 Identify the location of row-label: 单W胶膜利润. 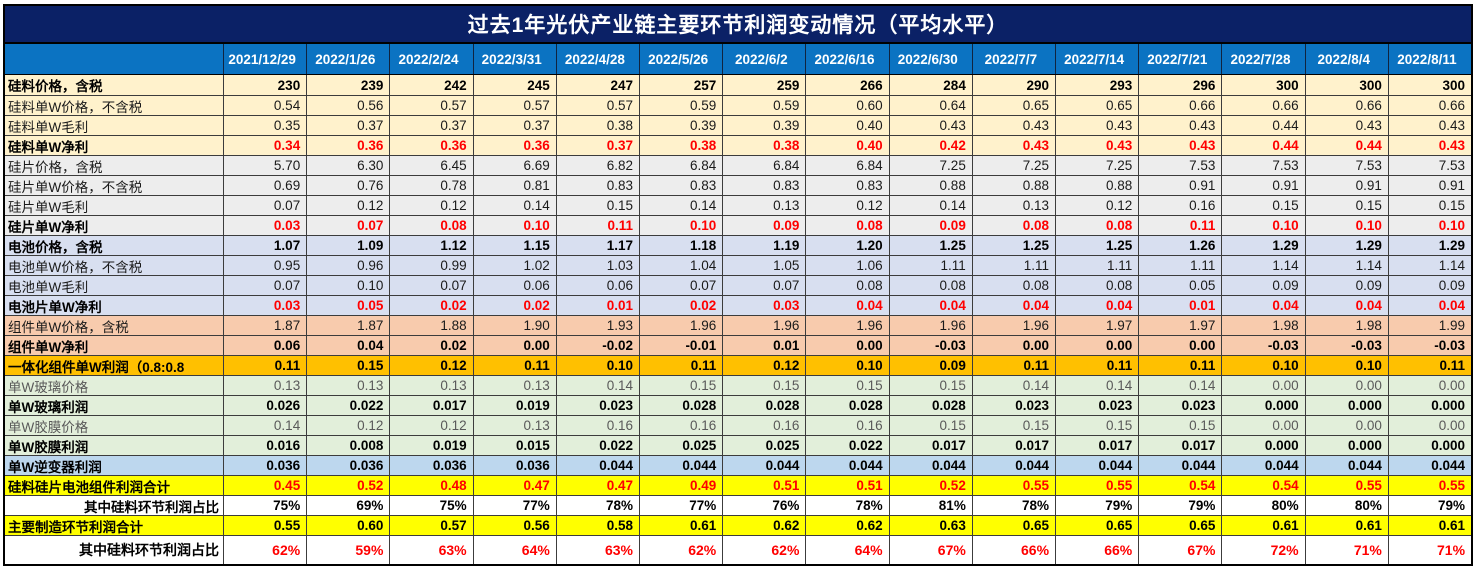
(48, 447).